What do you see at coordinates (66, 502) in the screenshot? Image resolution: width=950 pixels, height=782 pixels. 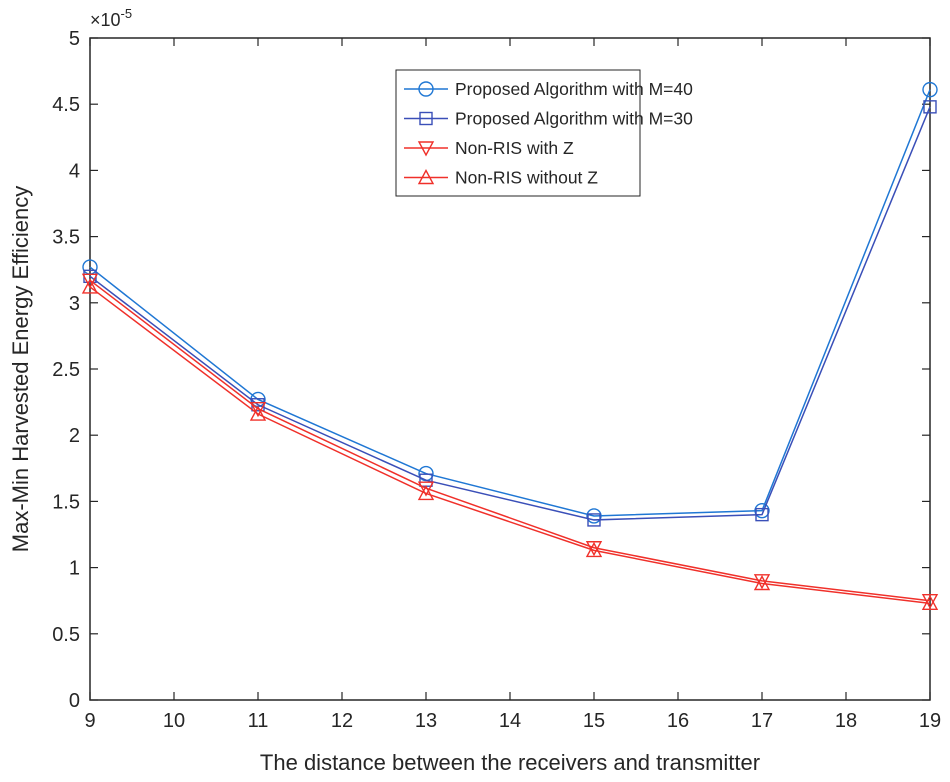 I see `y-tick-label: 1.5` at bounding box center [66, 502].